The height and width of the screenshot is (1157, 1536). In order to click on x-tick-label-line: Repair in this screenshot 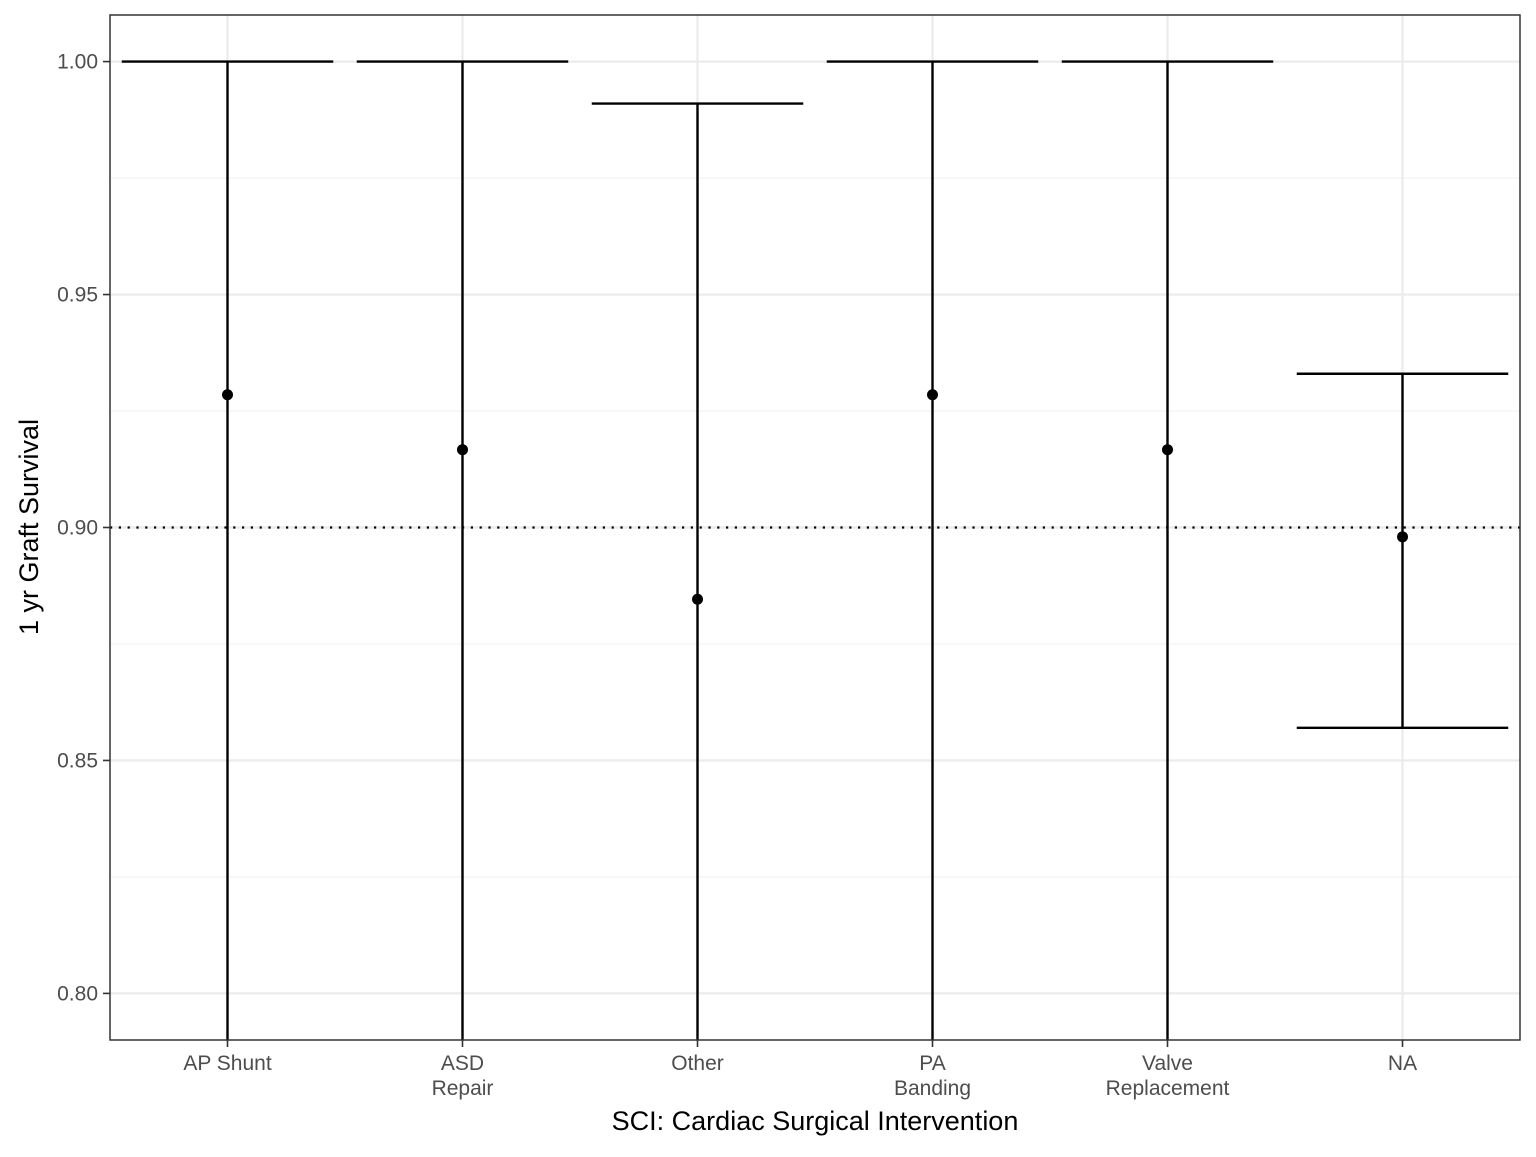, I will do `click(463, 1088)`.